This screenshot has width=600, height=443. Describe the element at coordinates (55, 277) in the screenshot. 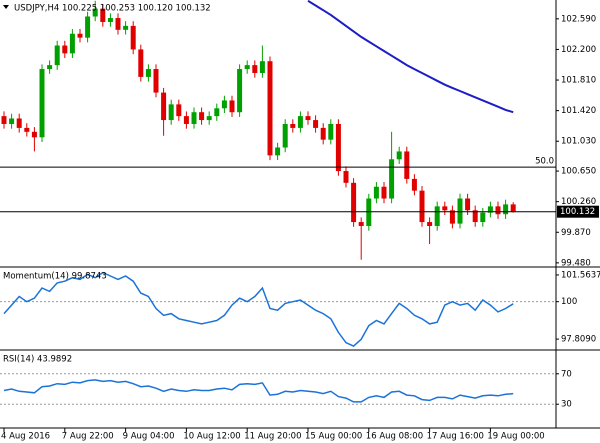

I see `panel-title: Momentum(14) 99.8743` at that location.